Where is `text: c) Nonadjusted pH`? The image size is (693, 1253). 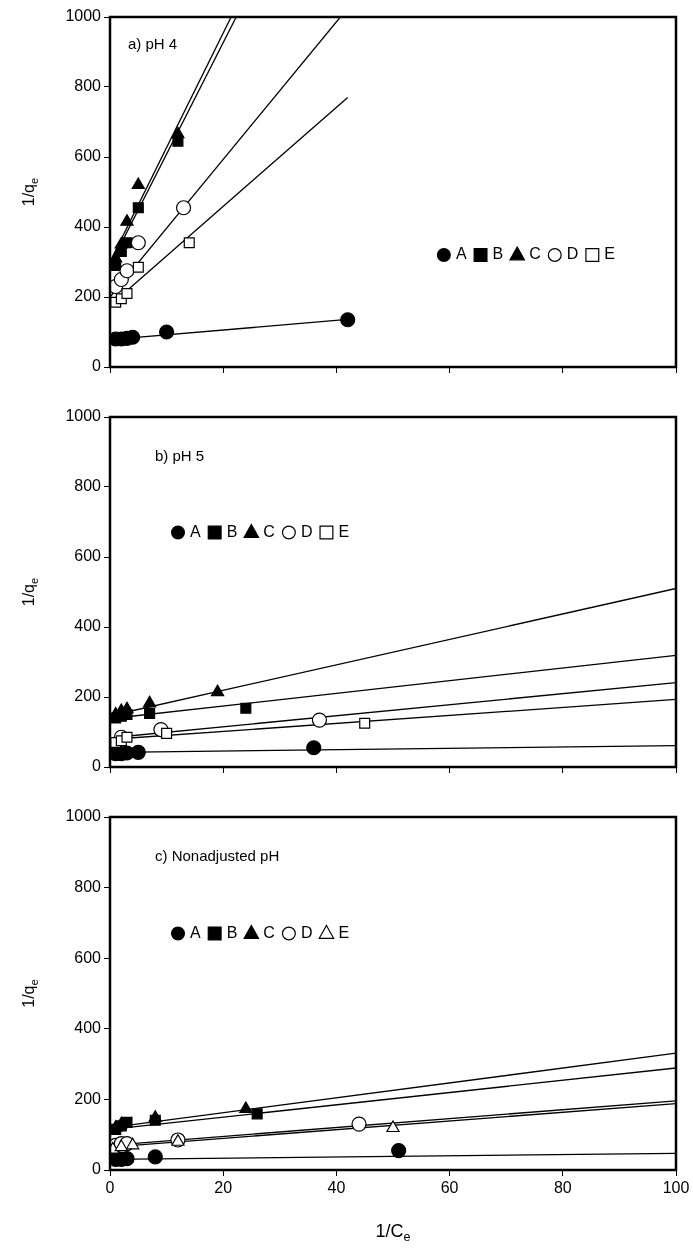 text: c) Nonadjusted pH is located at coordinates (217, 856).